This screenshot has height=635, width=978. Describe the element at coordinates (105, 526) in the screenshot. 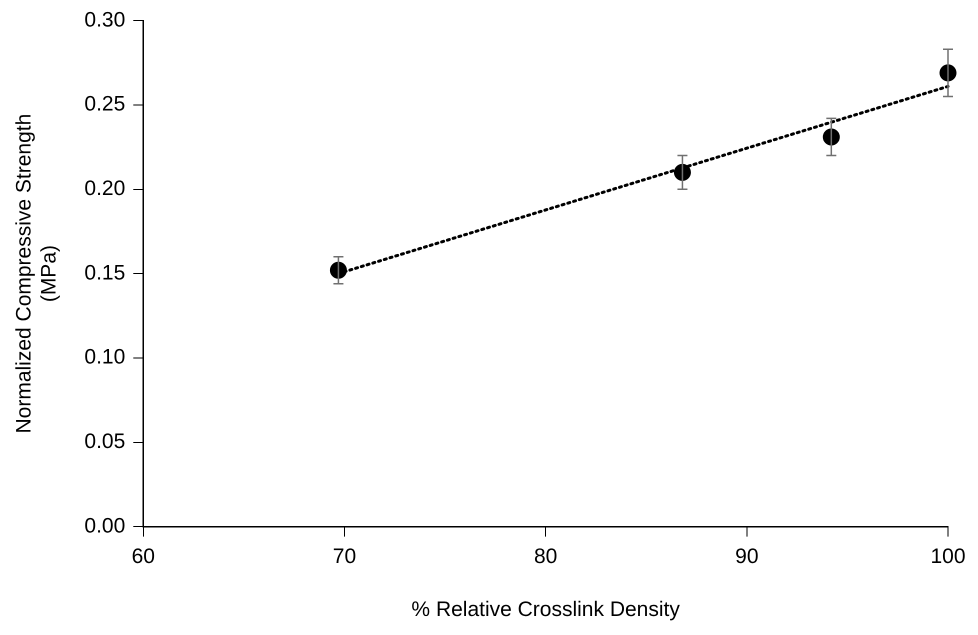

I see `y-tick-label: 0.00` at that location.